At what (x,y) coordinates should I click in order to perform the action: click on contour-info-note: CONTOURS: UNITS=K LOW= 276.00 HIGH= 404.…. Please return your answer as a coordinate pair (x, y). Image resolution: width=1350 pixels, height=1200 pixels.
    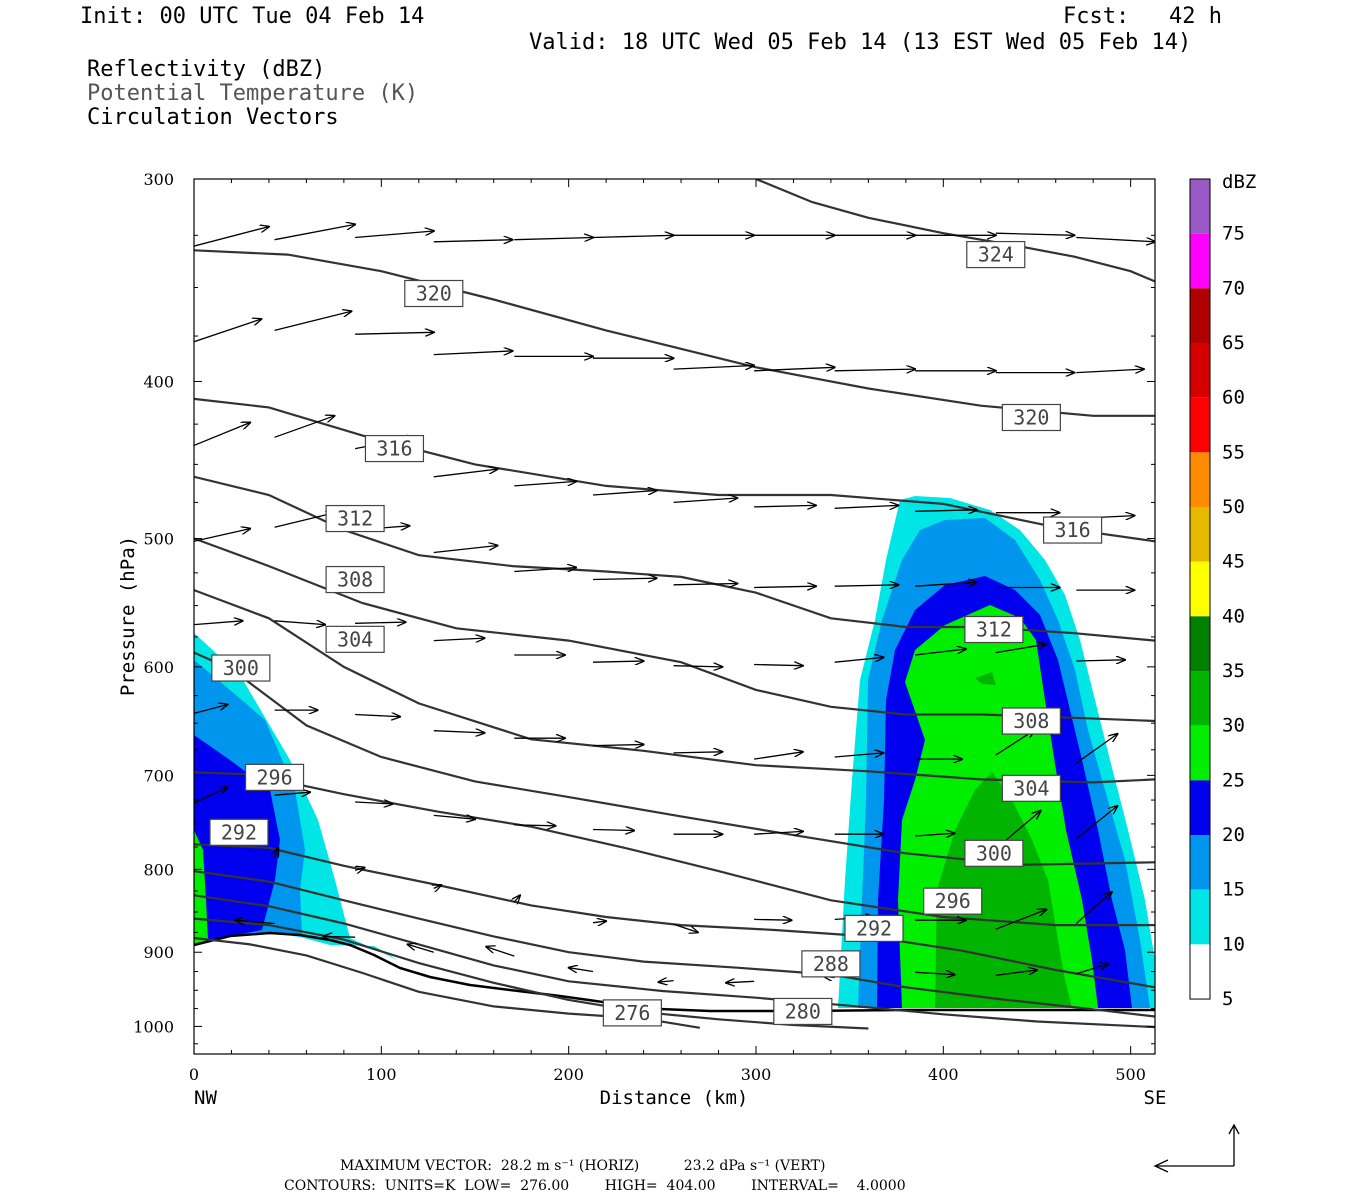
    Looking at the image, I should click on (595, 1186).